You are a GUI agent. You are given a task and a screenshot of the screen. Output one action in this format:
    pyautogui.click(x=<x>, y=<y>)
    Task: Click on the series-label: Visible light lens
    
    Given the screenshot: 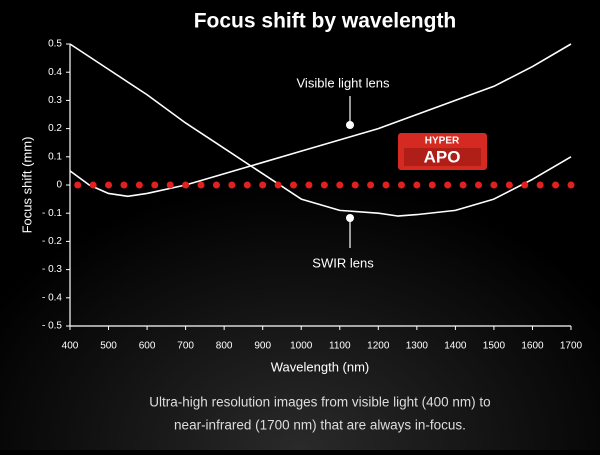 What is the action you would take?
    pyautogui.click(x=343, y=82)
    